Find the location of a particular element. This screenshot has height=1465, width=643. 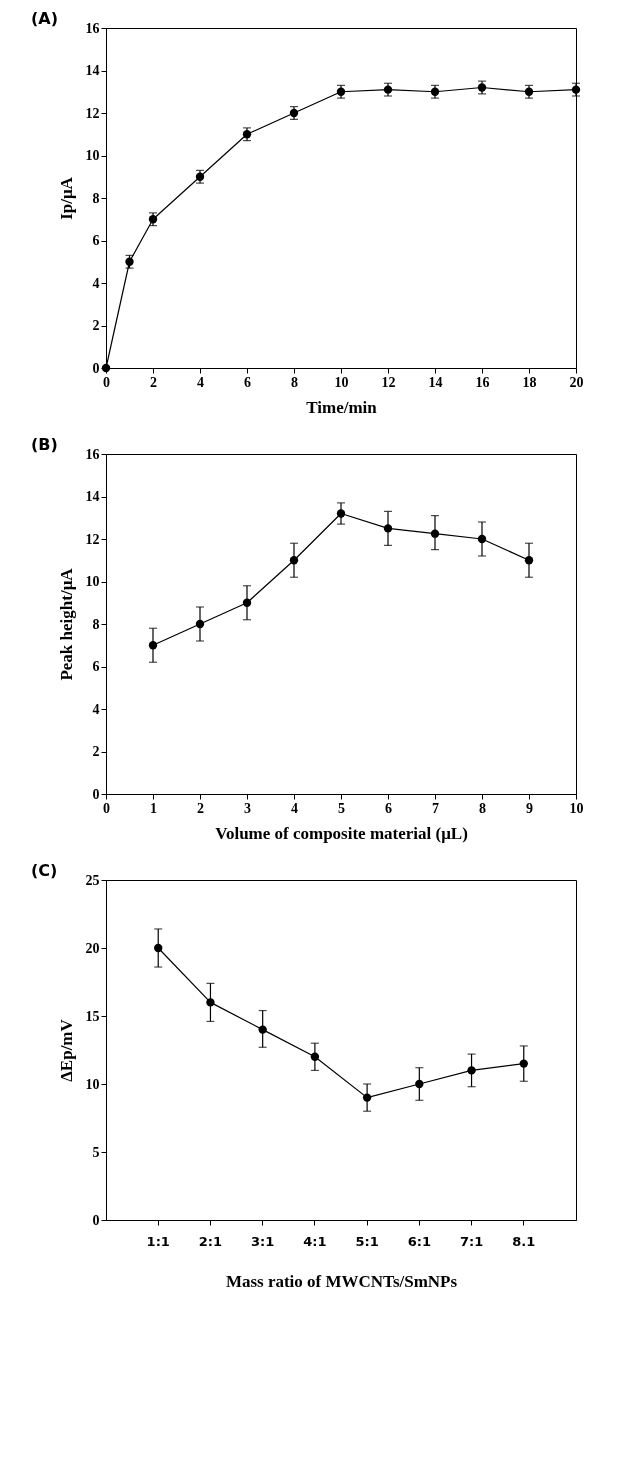

x-tick-label: 9 is located at coordinates (529, 808).